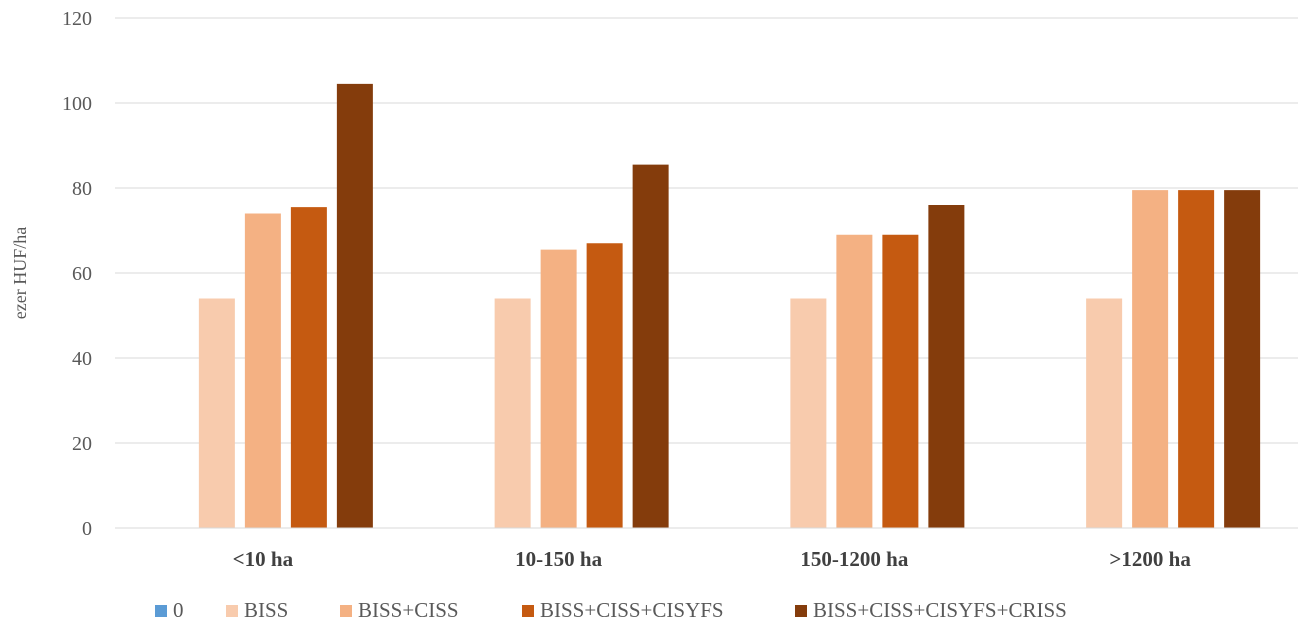 Image resolution: width=1304 pixels, height=633 pixels. Describe the element at coordinates (20, 273) in the screenshot. I see `y-axis-label: ezer HUF/ha` at that location.